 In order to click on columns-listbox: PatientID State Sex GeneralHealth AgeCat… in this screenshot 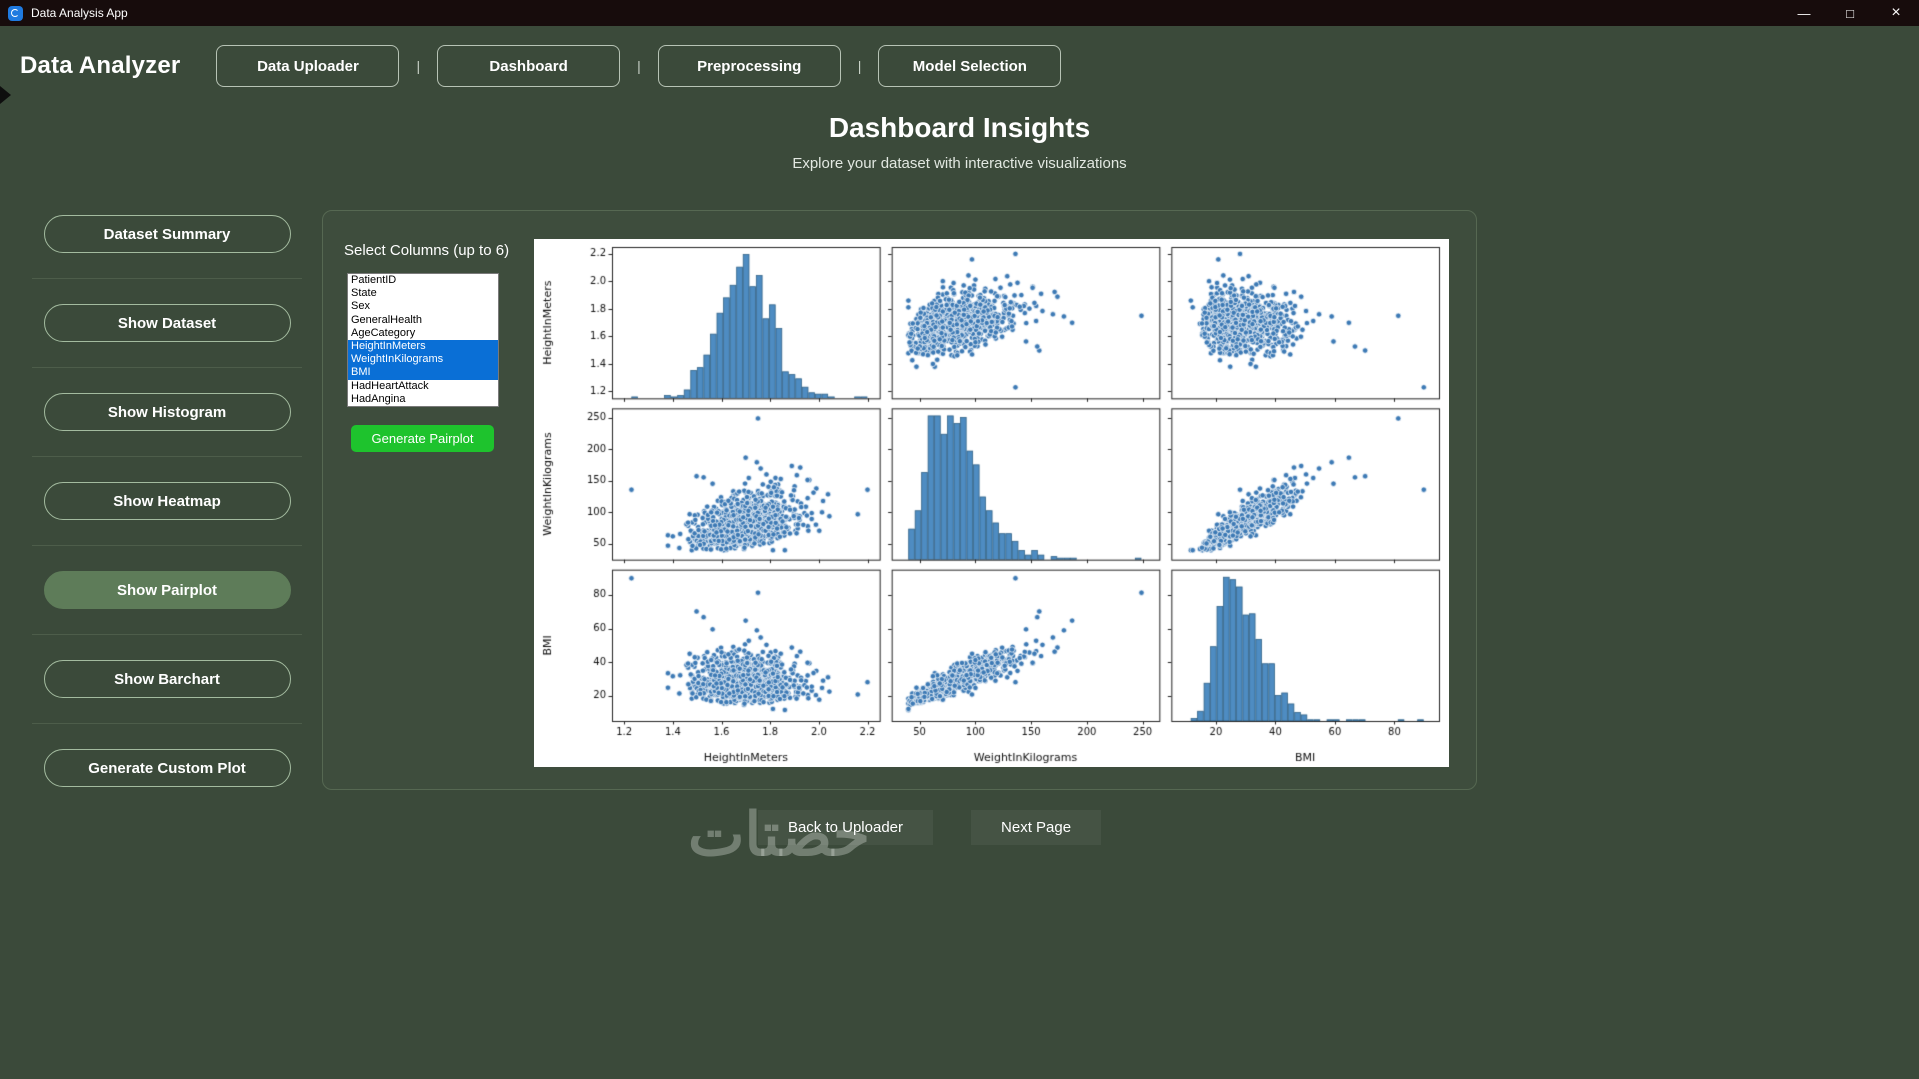, I will do `click(423, 340)`.